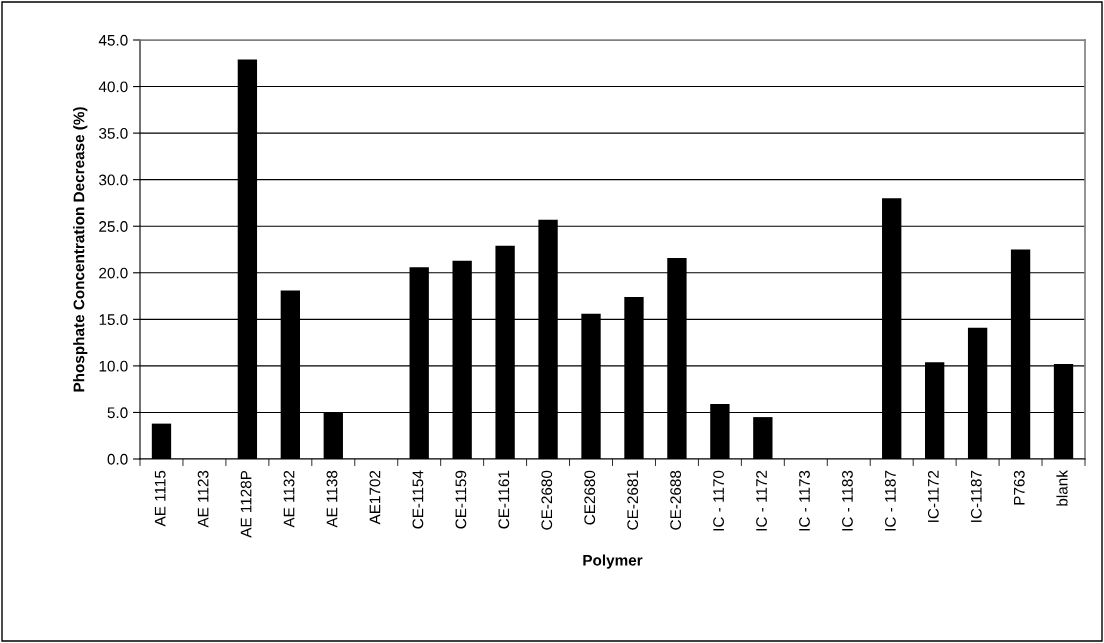 Image resolution: width=1104 pixels, height=643 pixels. I want to click on x-tick-label: AE 1115, so click(160, 498).